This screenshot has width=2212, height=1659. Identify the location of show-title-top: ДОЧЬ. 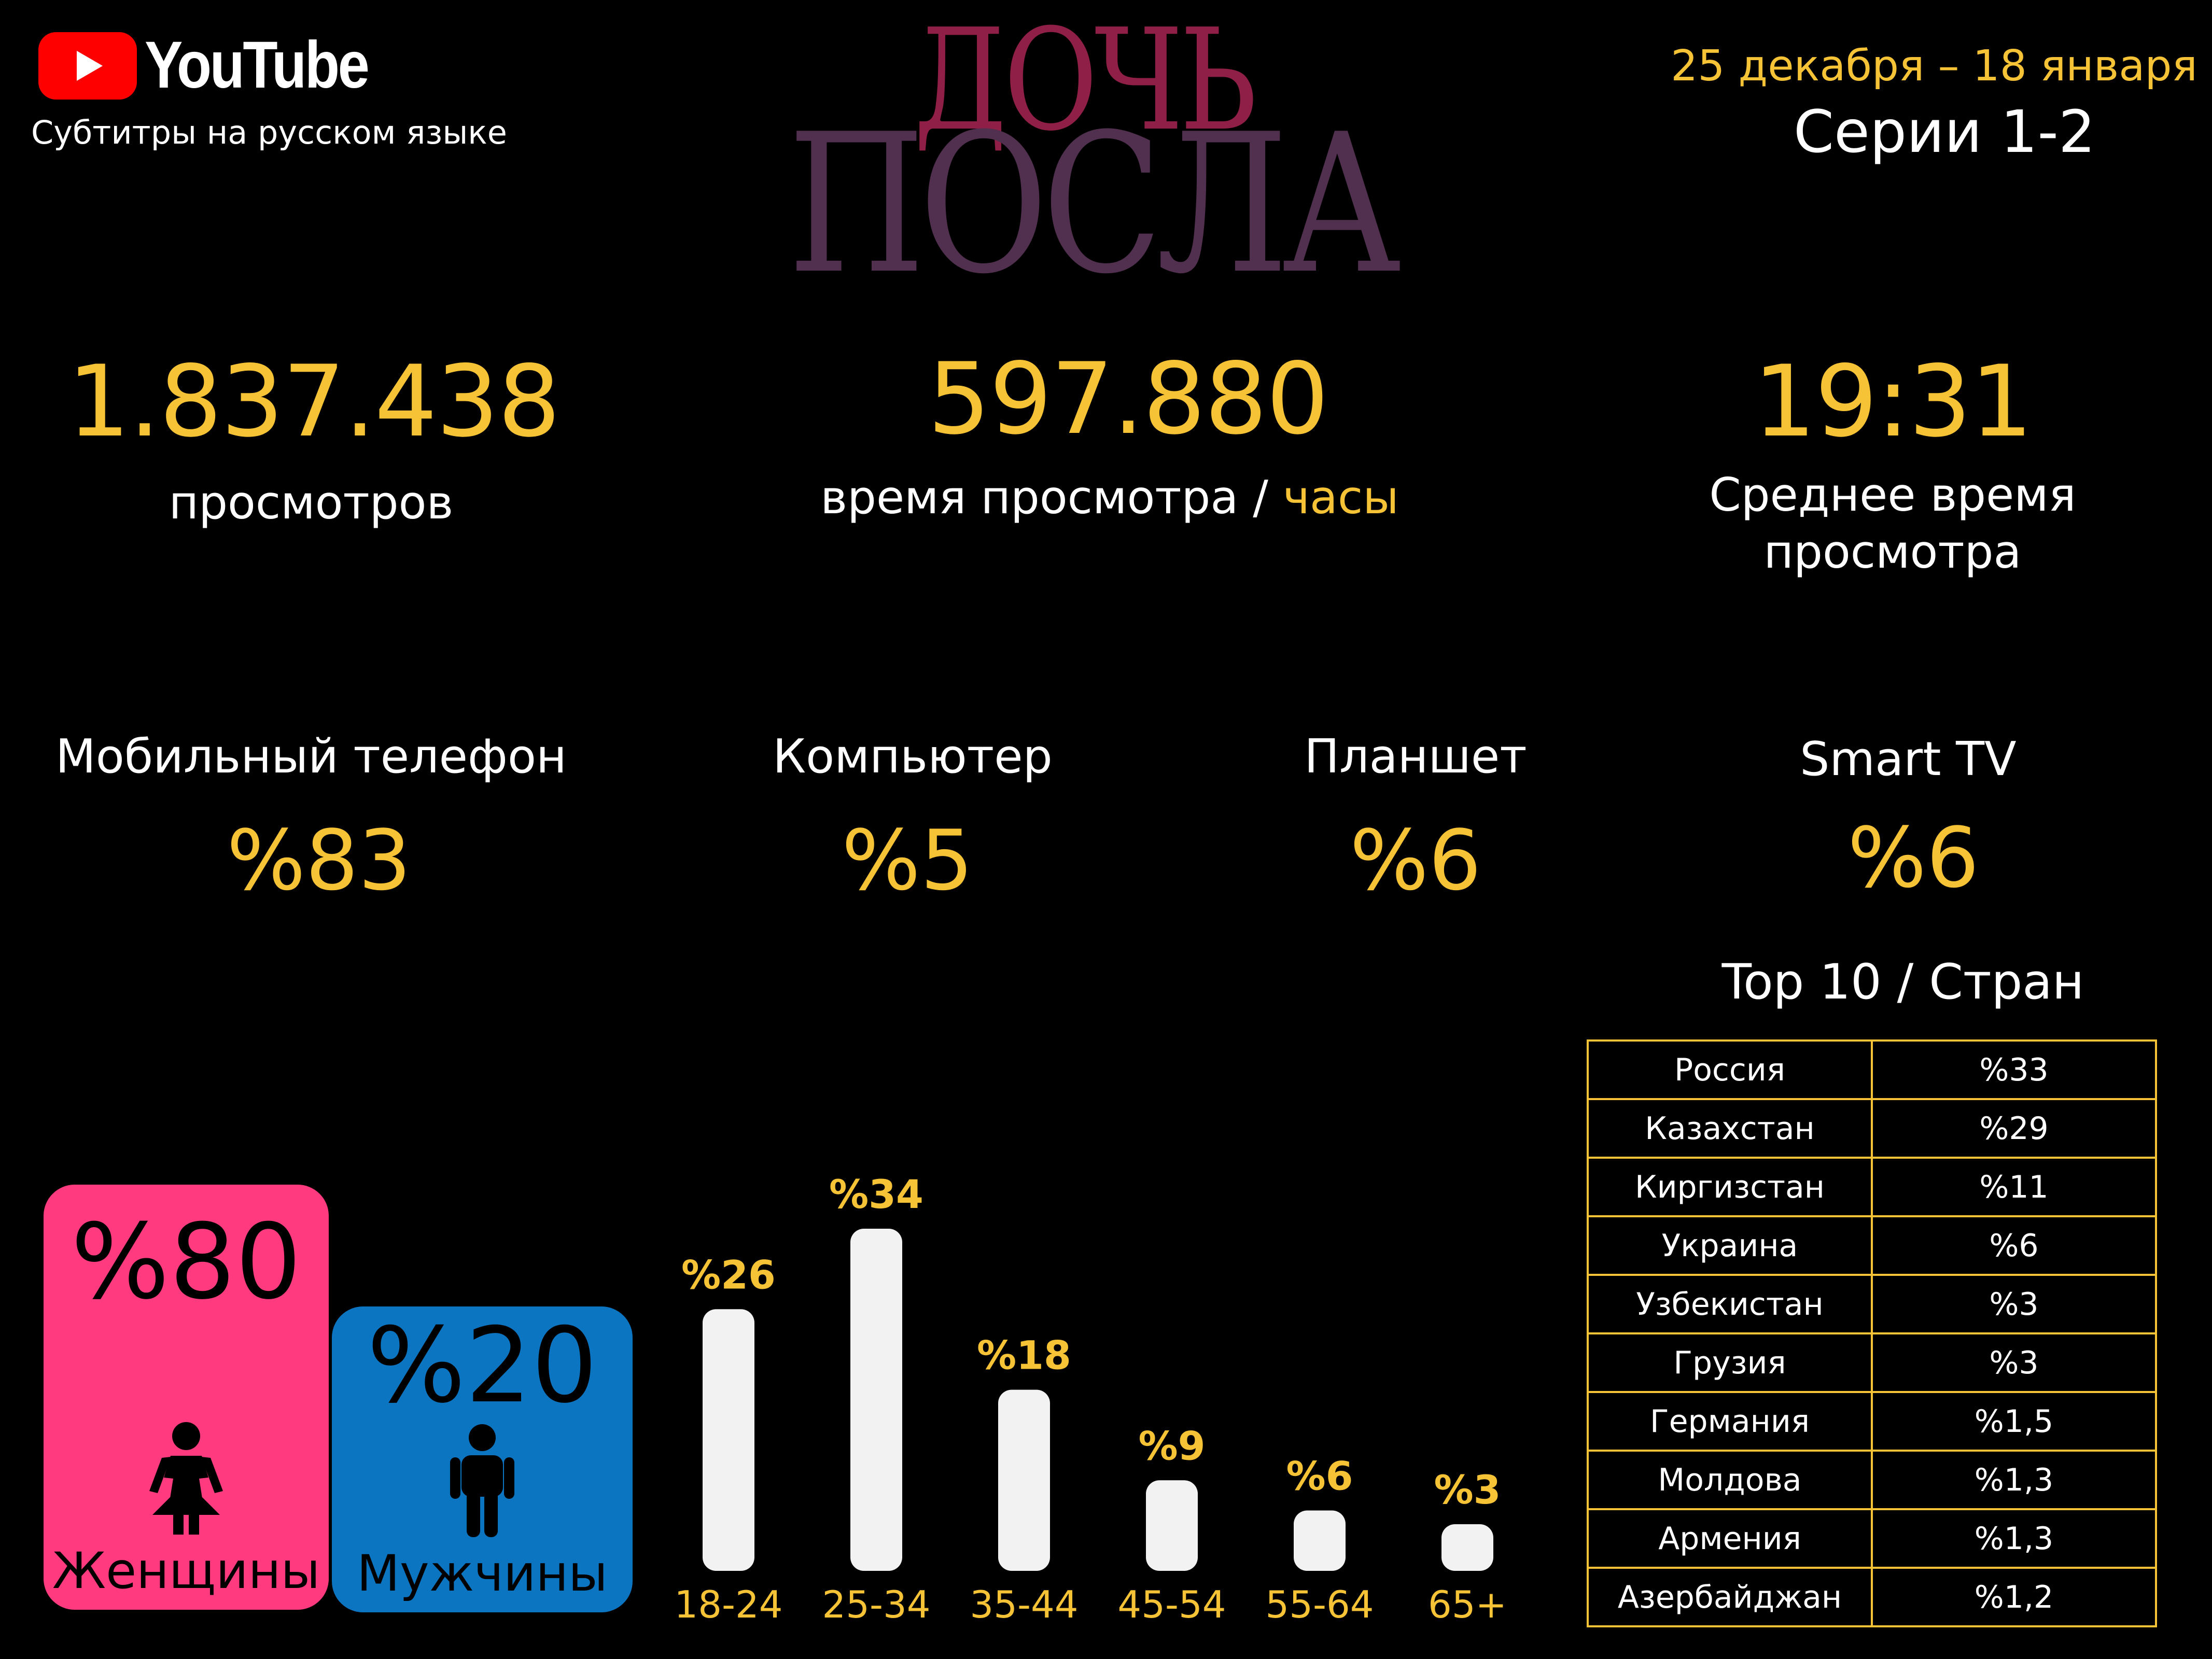
(1085, 81).